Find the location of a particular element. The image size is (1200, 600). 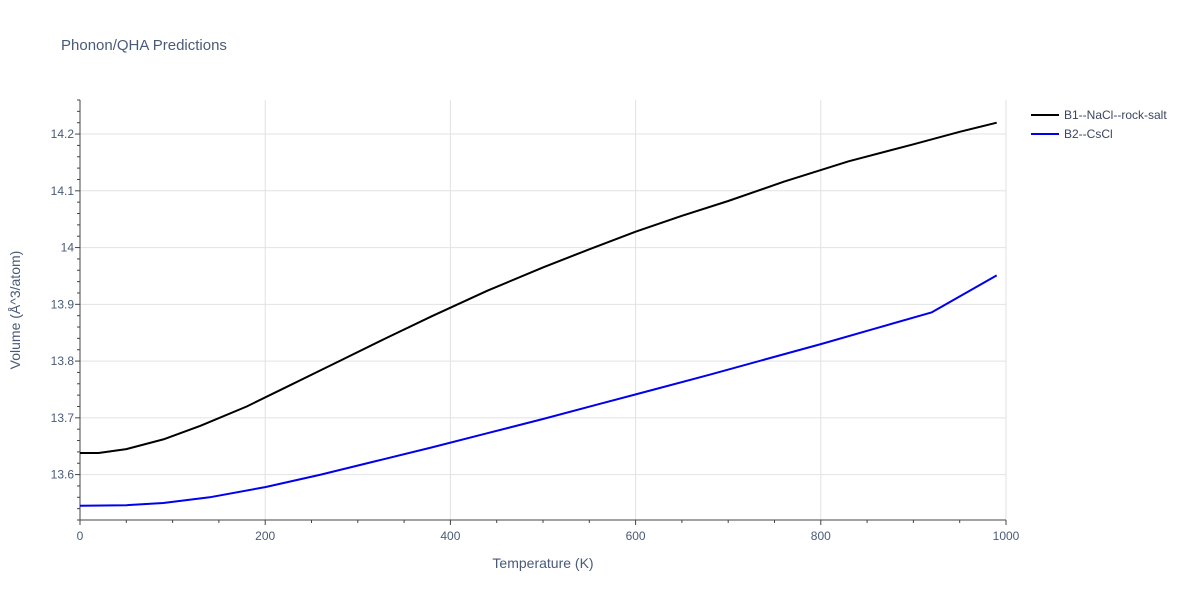

chart-title: Phonon/QHA Predictions is located at coordinates (144, 45).